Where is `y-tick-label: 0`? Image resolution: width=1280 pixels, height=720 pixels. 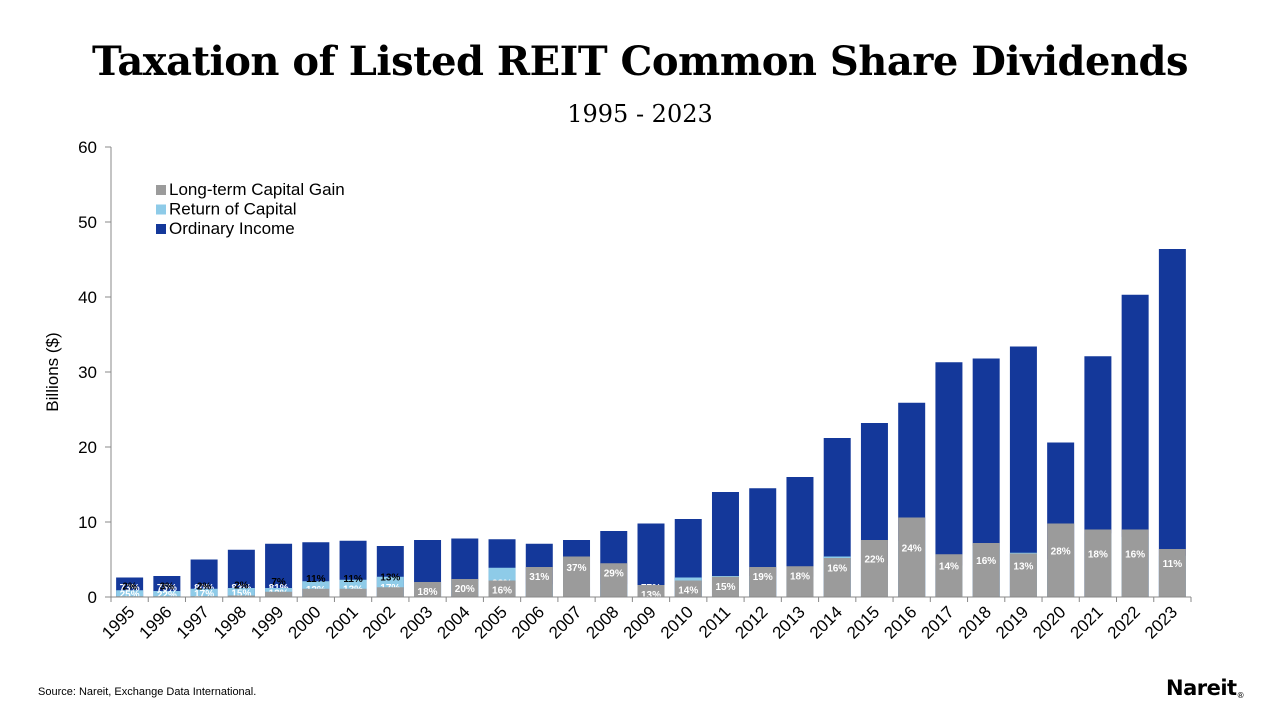 y-tick-label: 0 is located at coordinates (92, 597).